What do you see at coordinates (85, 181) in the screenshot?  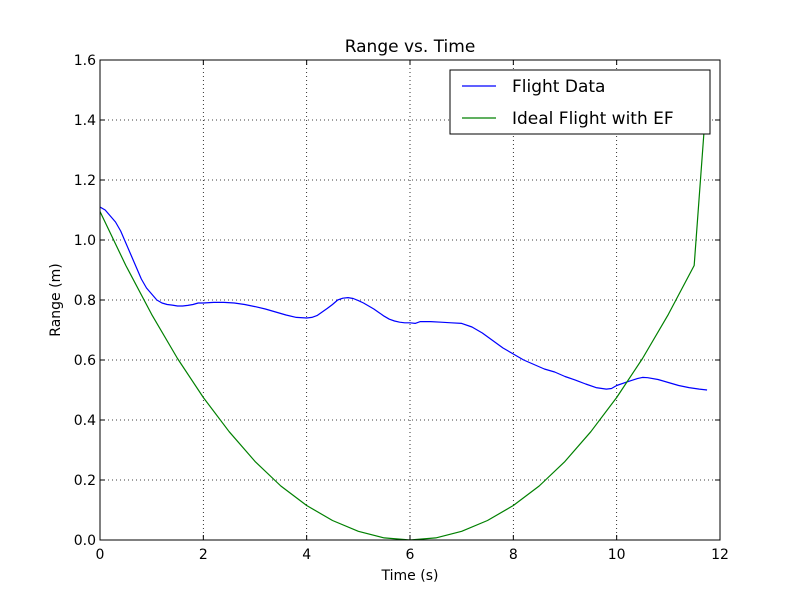 I see `y-tick-label: 1.2` at bounding box center [85, 181].